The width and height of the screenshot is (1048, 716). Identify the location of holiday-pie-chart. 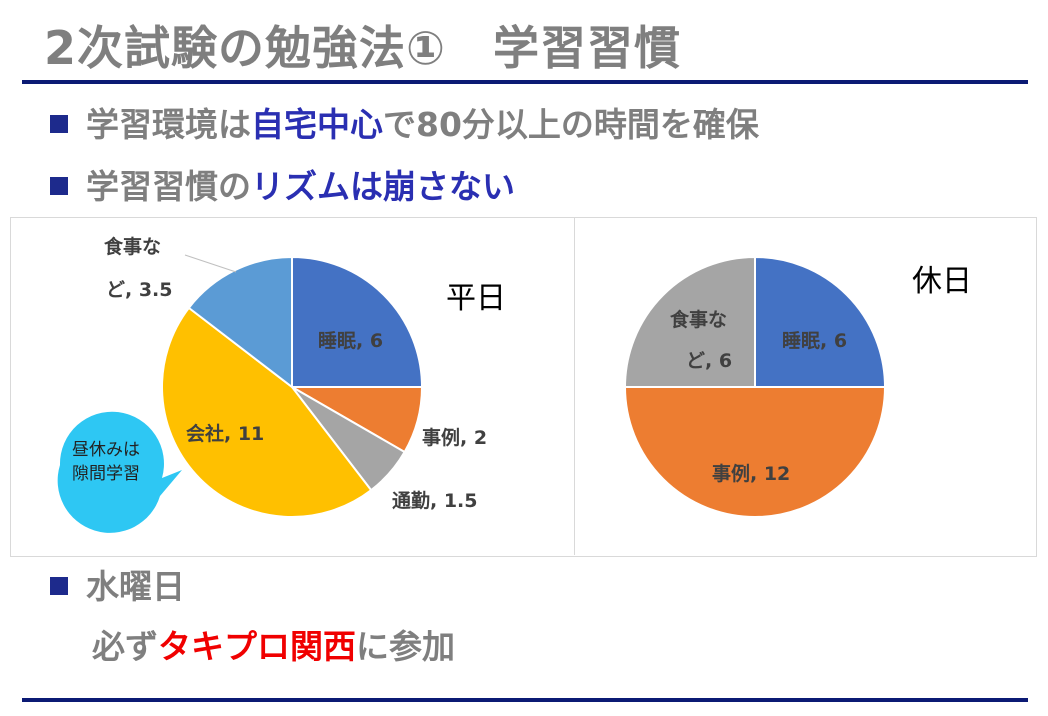
(755, 386).